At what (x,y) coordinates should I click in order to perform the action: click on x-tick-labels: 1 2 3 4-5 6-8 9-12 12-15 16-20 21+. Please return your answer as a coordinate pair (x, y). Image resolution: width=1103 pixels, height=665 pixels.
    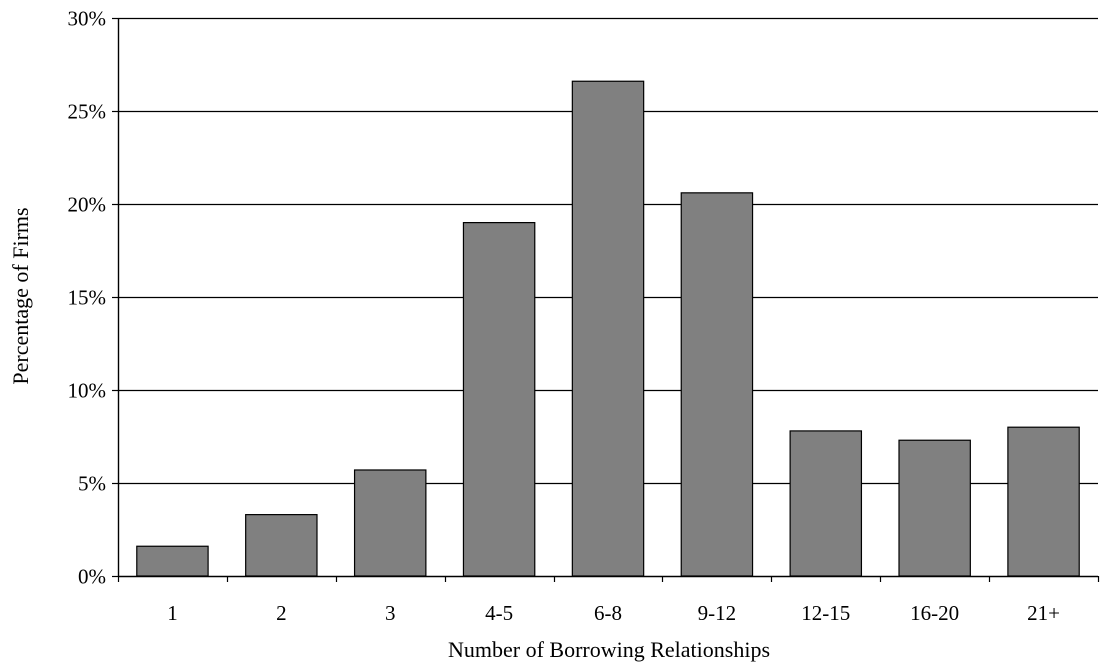
    Looking at the image, I should click on (613, 613).